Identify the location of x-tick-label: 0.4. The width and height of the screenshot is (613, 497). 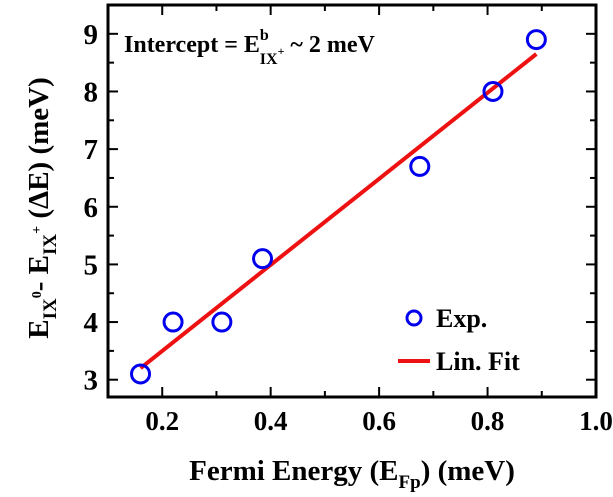
(271, 421).